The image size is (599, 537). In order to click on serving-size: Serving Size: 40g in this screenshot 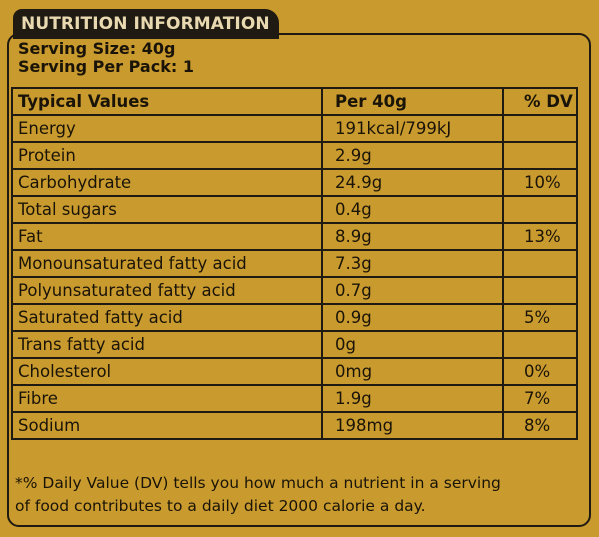, I will do `click(97, 48)`.